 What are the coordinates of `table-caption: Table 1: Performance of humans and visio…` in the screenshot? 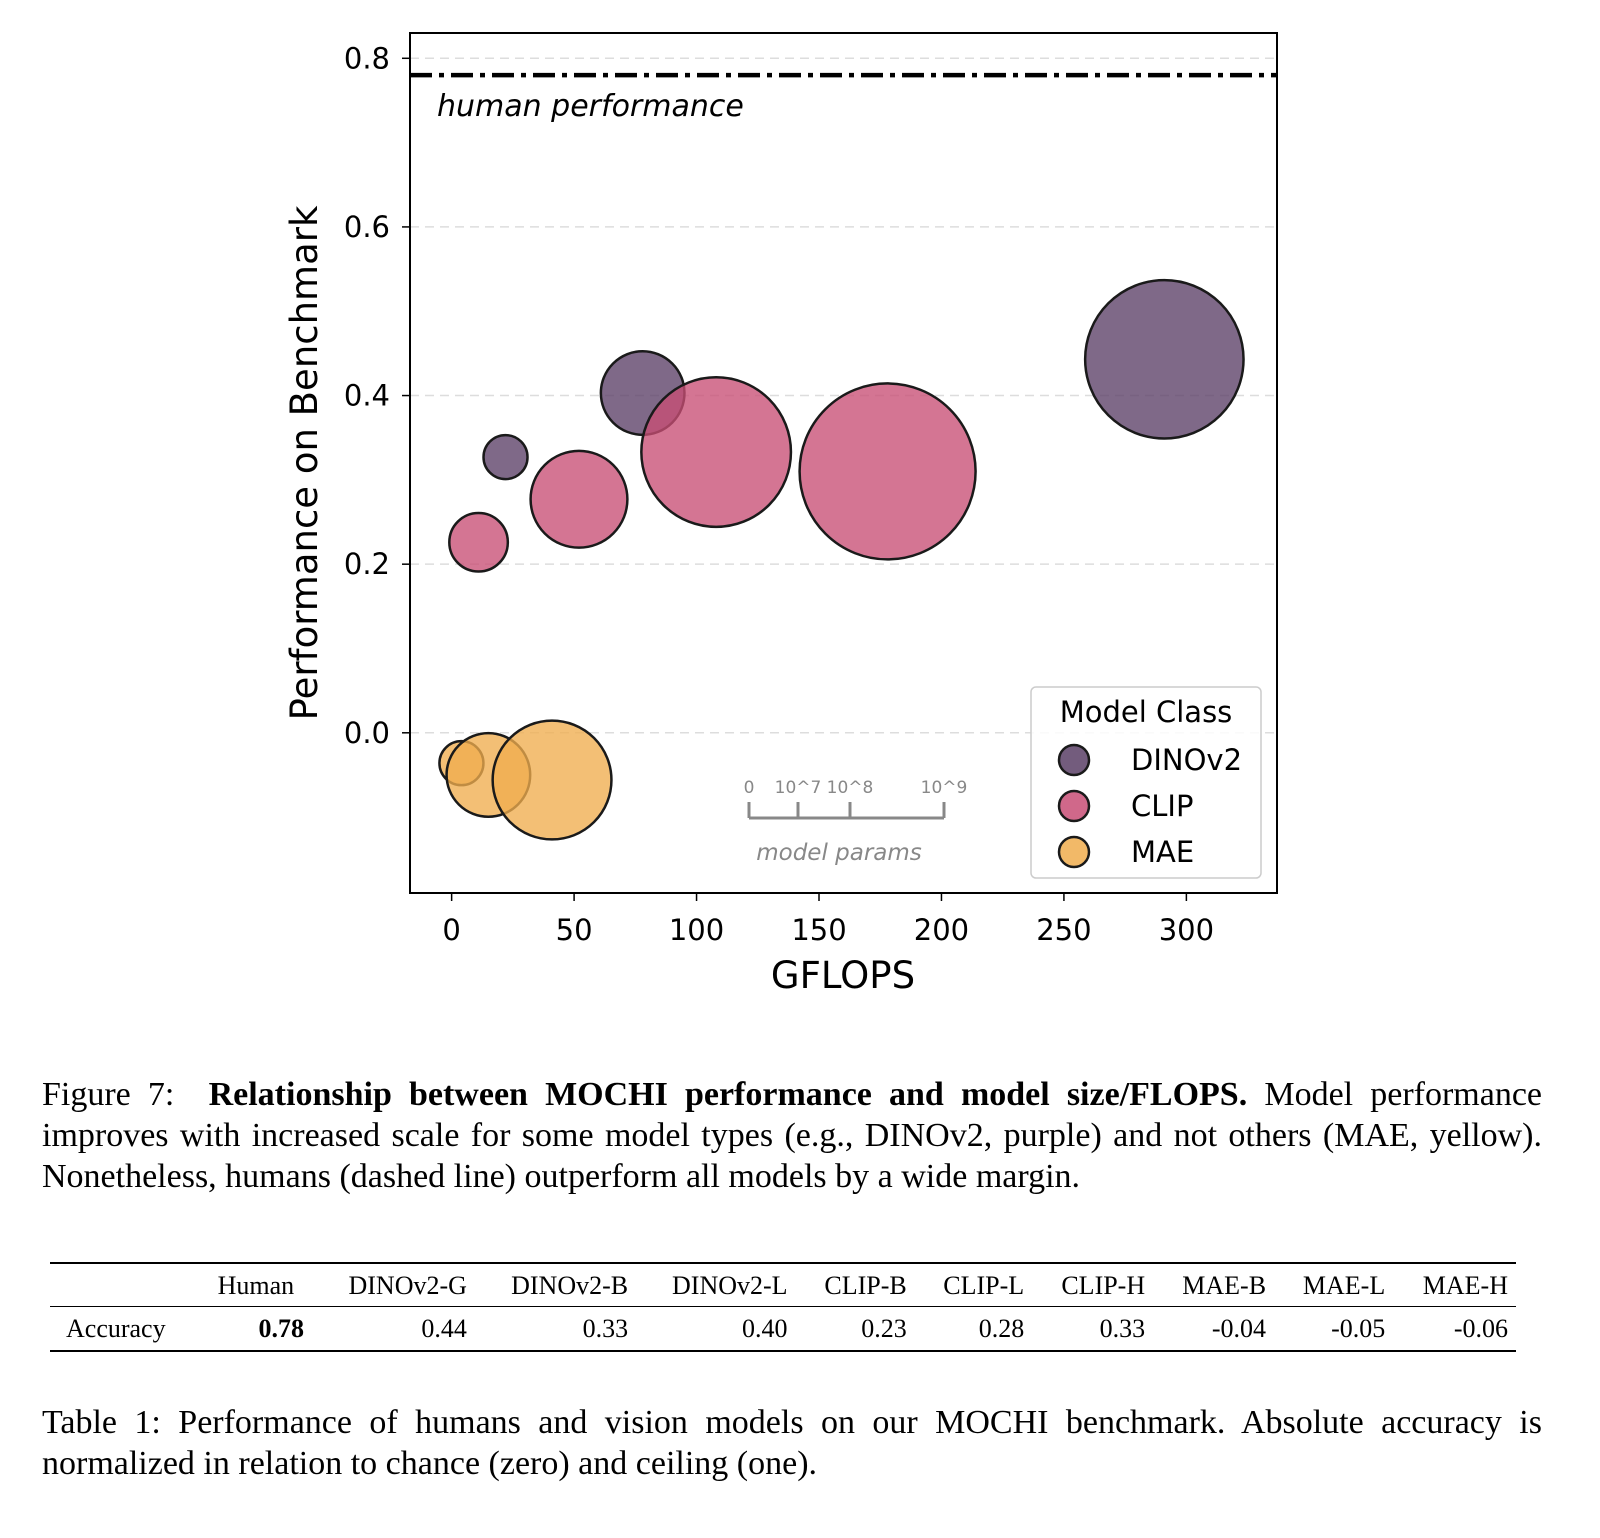 It's located at (792, 1443).